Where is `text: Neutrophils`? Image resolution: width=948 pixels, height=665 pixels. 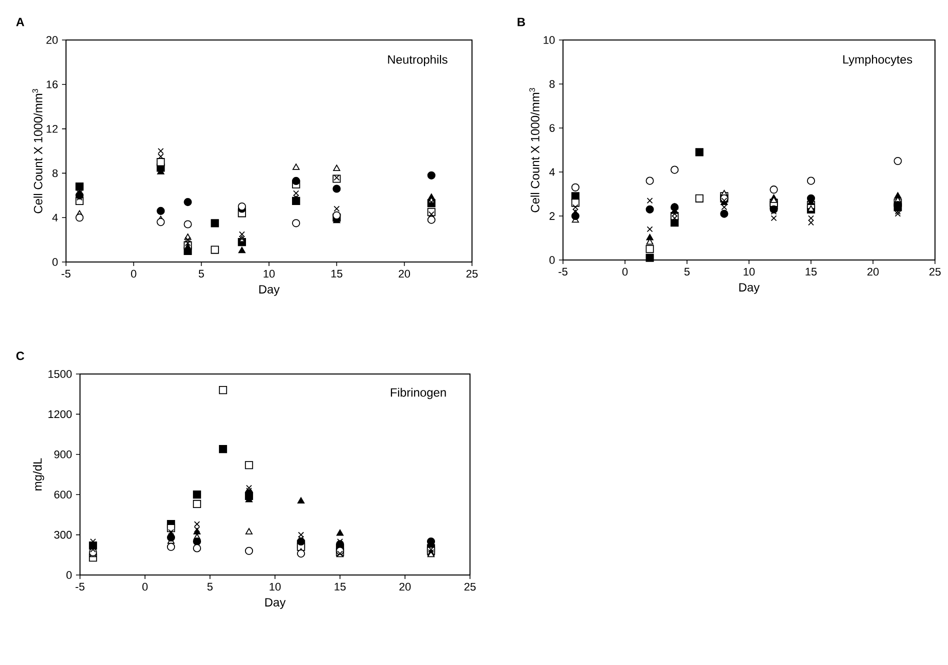
text: Neutrophils is located at coordinates (418, 60).